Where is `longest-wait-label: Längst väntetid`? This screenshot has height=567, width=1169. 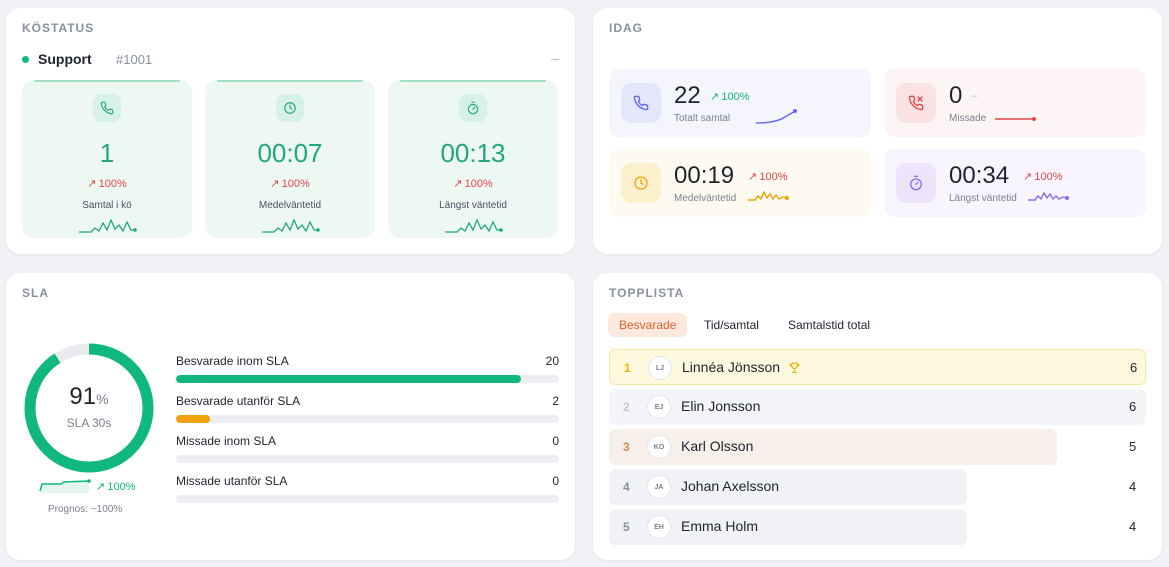 longest-wait-label: Längst väntetid is located at coordinates (983, 198).